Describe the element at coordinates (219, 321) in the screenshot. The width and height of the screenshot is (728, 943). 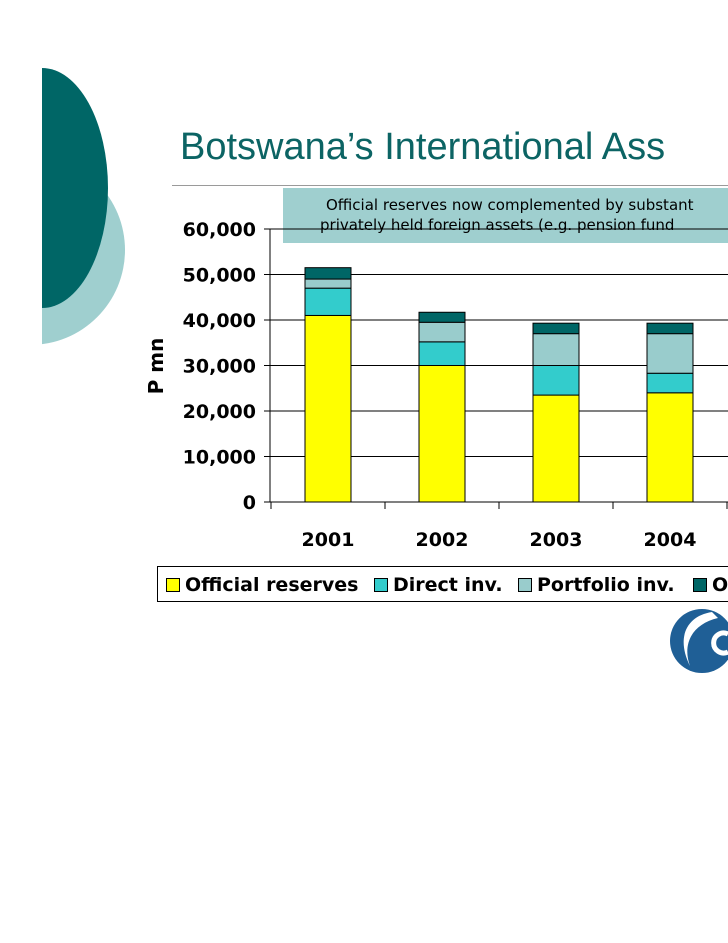
I see `y-tick-label: 40,000` at that location.